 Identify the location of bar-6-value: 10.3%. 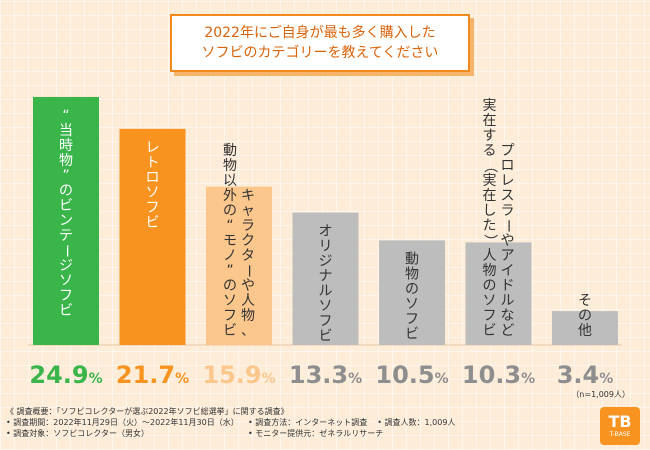
(498, 375).